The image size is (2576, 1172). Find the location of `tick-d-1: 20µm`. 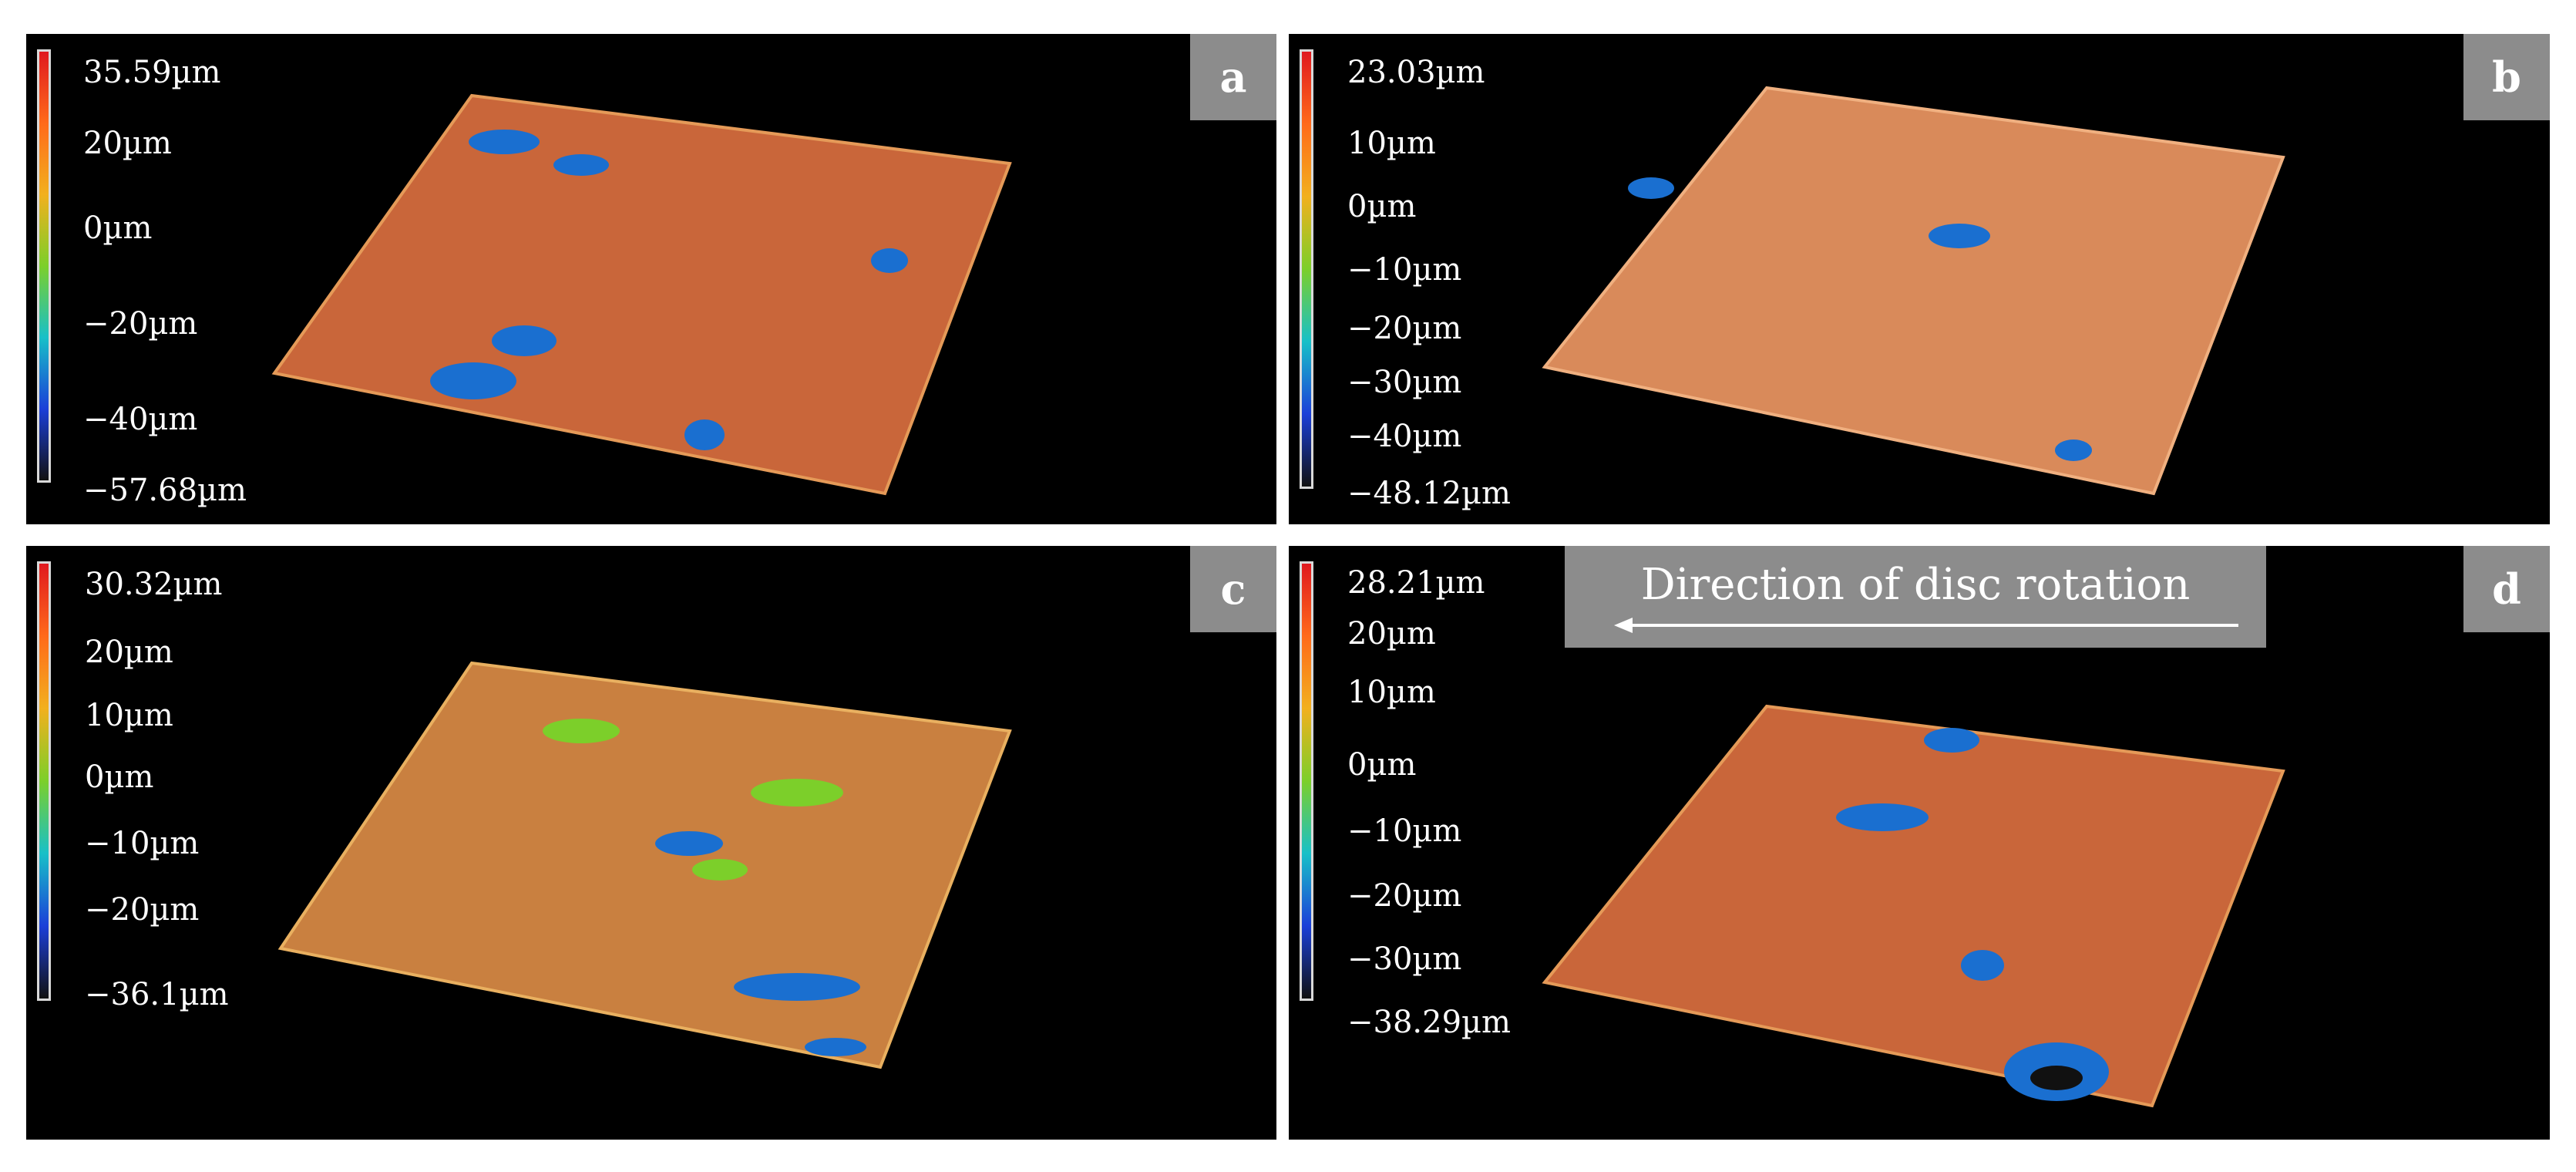

tick-d-1: 20µm is located at coordinates (1391, 634).